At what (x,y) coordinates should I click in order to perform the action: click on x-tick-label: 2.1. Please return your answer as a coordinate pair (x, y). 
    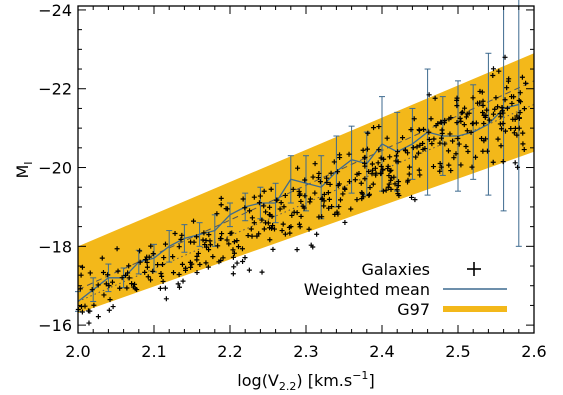
    Looking at the image, I should click on (153, 351).